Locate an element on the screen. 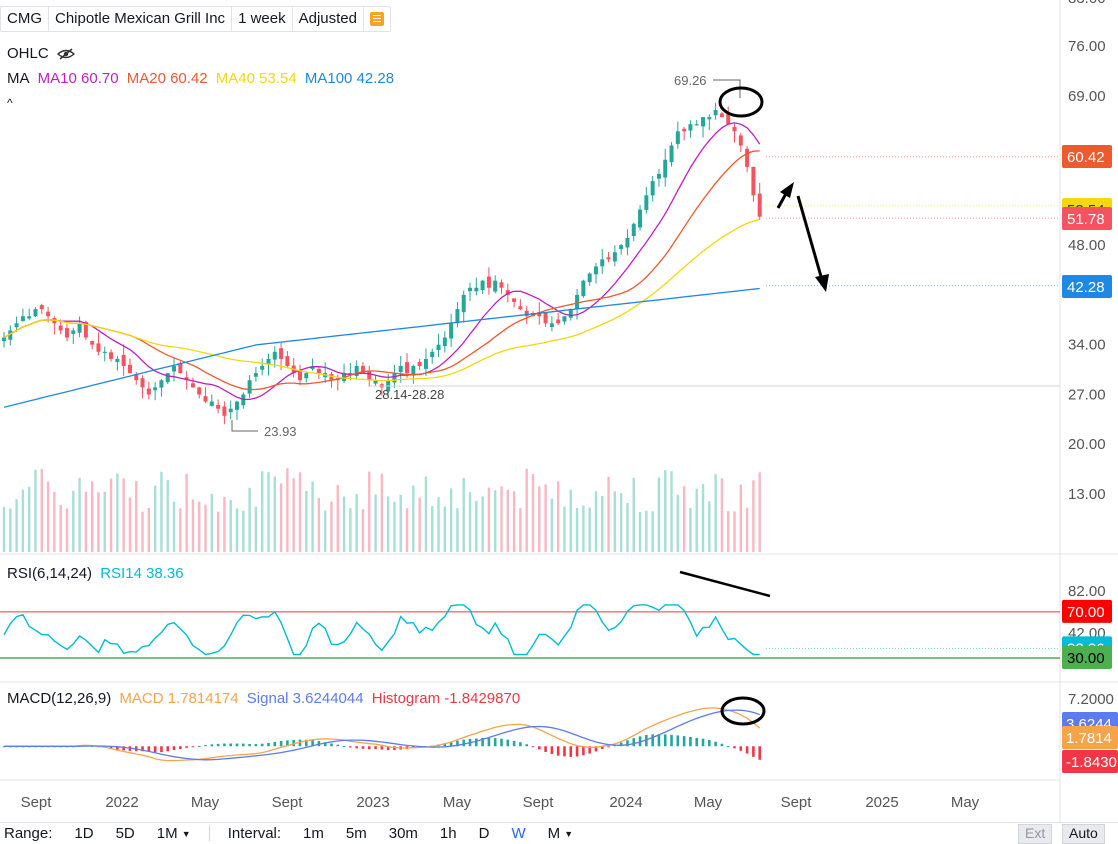 The image size is (1118, 844). interval-1h: 1h is located at coordinates (448, 833).